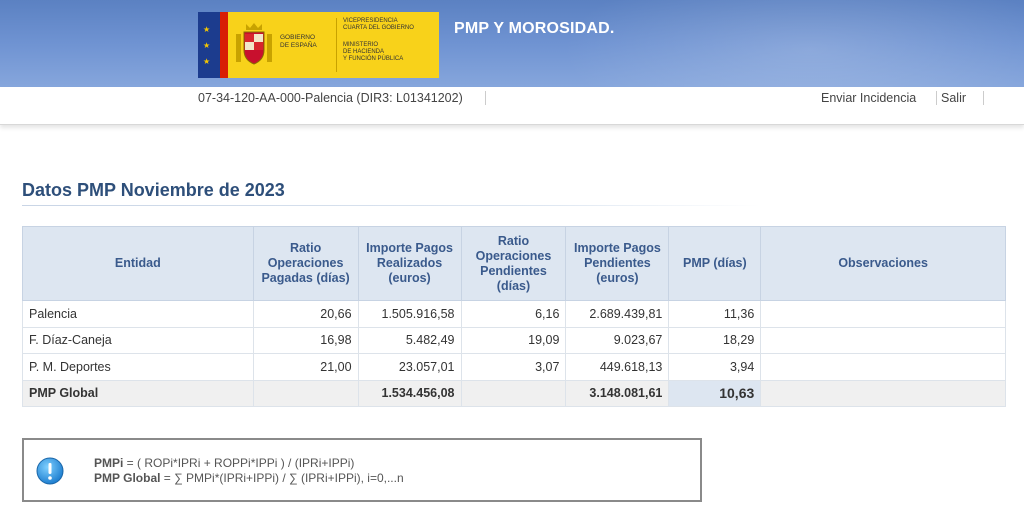 The width and height of the screenshot is (1024, 518). Describe the element at coordinates (364, 52) in the screenshot. I see `ministry-line-4: DE HACIENDA` at that location.